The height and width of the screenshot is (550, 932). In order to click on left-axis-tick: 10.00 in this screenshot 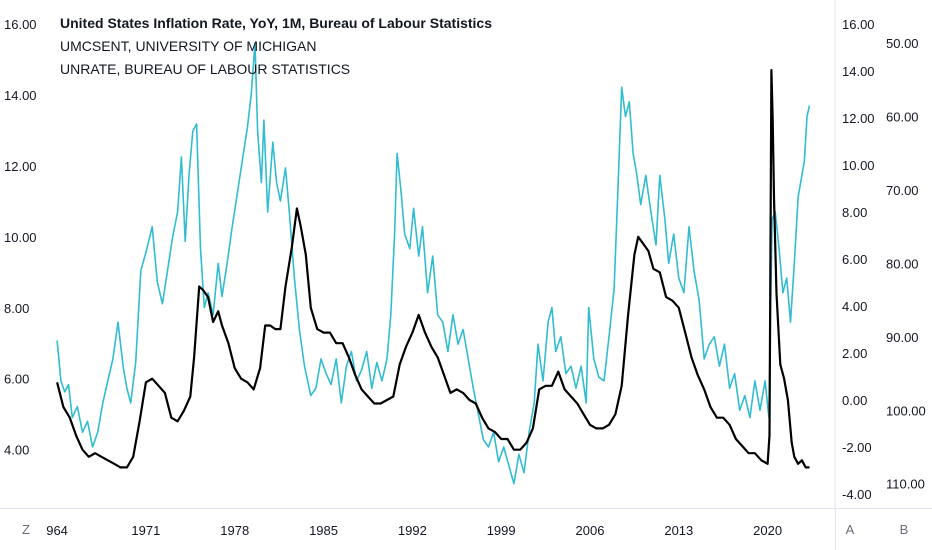, I will do `click(20, 237)`.